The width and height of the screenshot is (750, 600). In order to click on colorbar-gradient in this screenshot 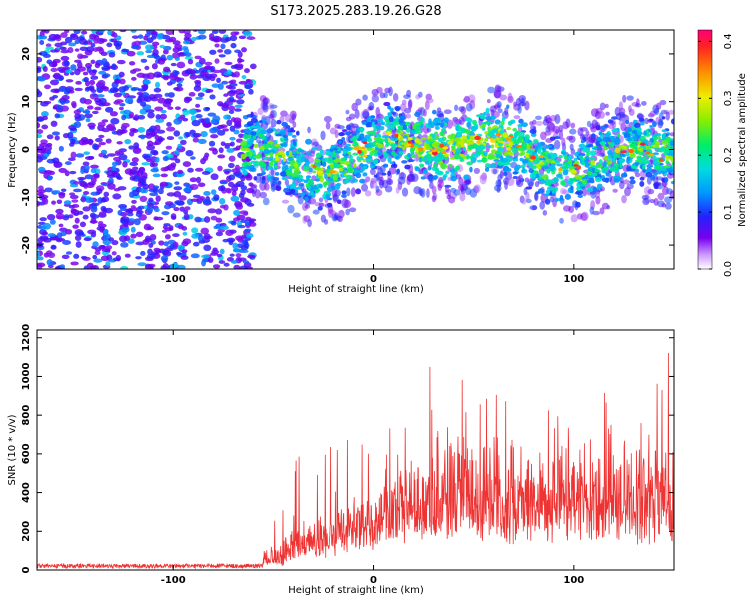, I will do `click(705, 149)`.